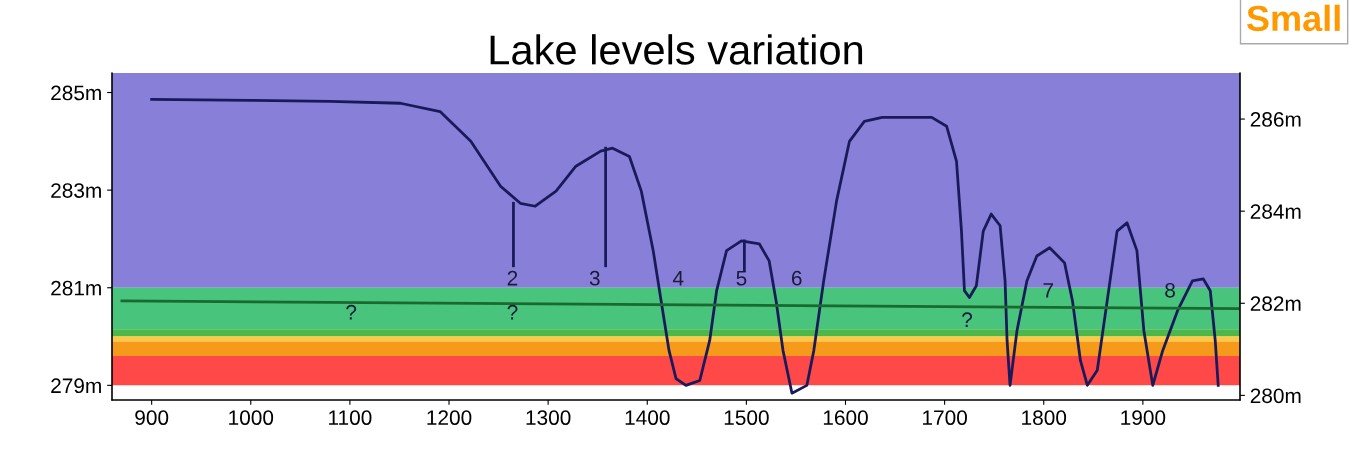 This screenshot has height=470, width=1349. I want to click on y2-tick-label: 286m, so click(1275, 119).